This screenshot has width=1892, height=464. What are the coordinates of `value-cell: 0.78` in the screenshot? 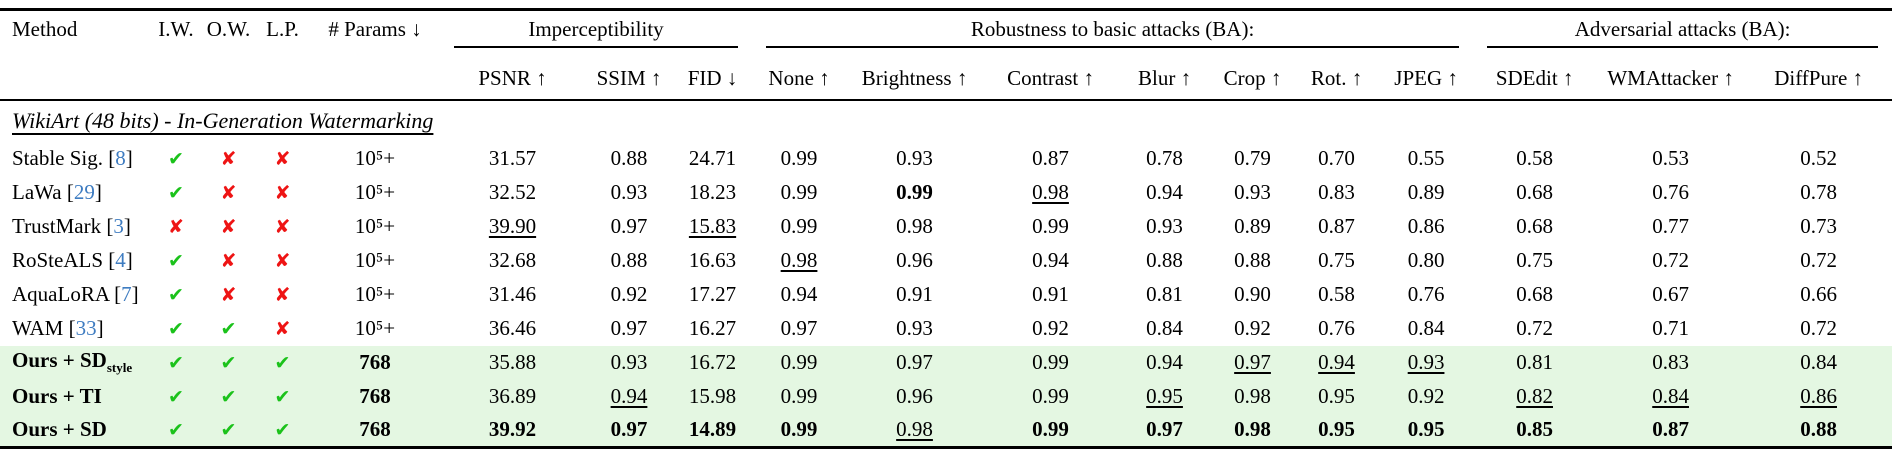 It's located at (1164, 158).